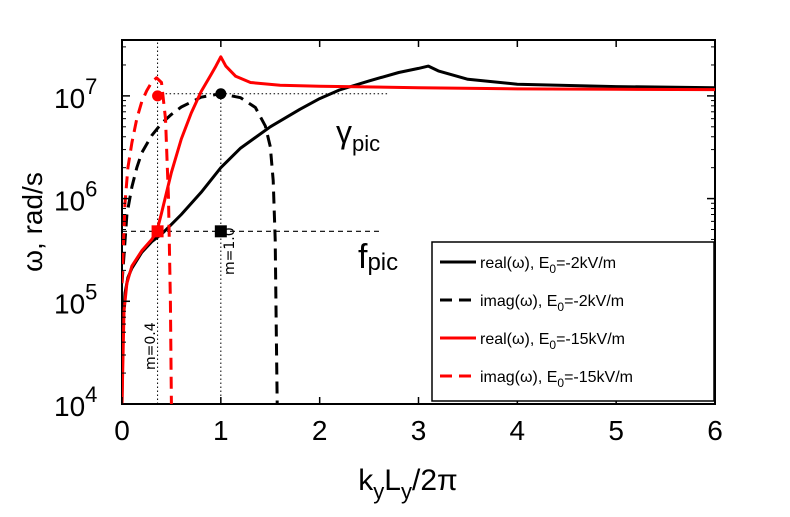  What do you see at coordinates (32, 222) in the screenshot?
I see `y-axis-label: ω, rad/s` at bounding box center [32, 222].